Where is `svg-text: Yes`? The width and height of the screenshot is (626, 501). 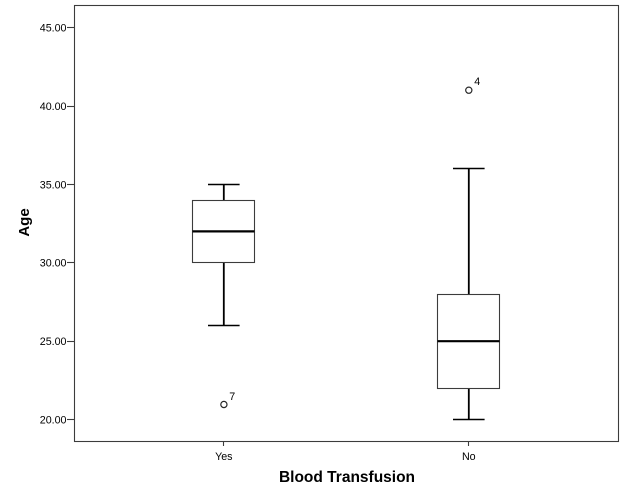 svg-text: Yes is located at coordinates (223, 457).